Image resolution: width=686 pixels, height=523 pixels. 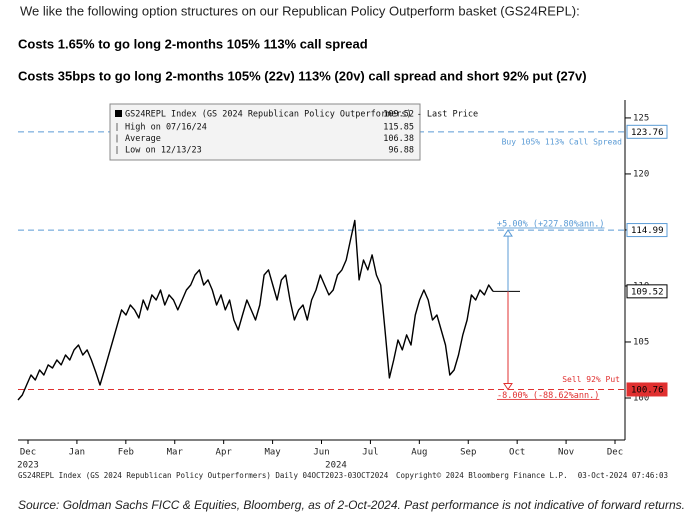 I want to click on reference-label: -8.00% (-88.62%ann.), so click(x=548, y=396).